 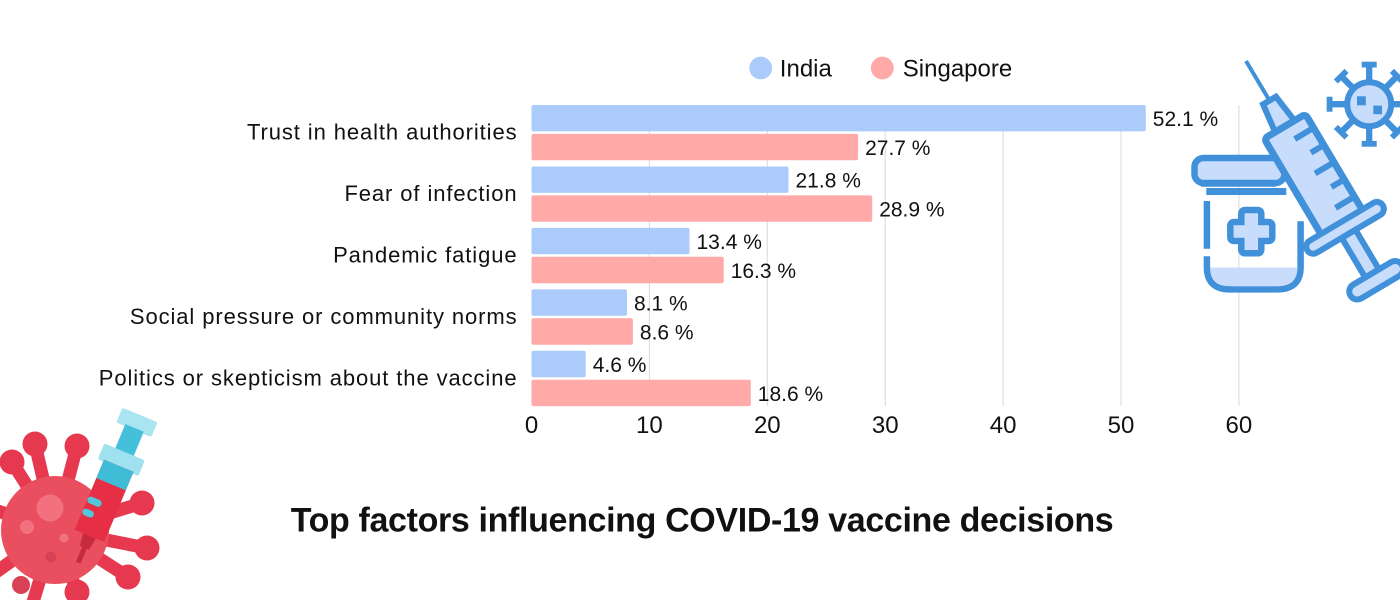 I want to click on svg-text: 8.6 %, so click(x=667, y=333).